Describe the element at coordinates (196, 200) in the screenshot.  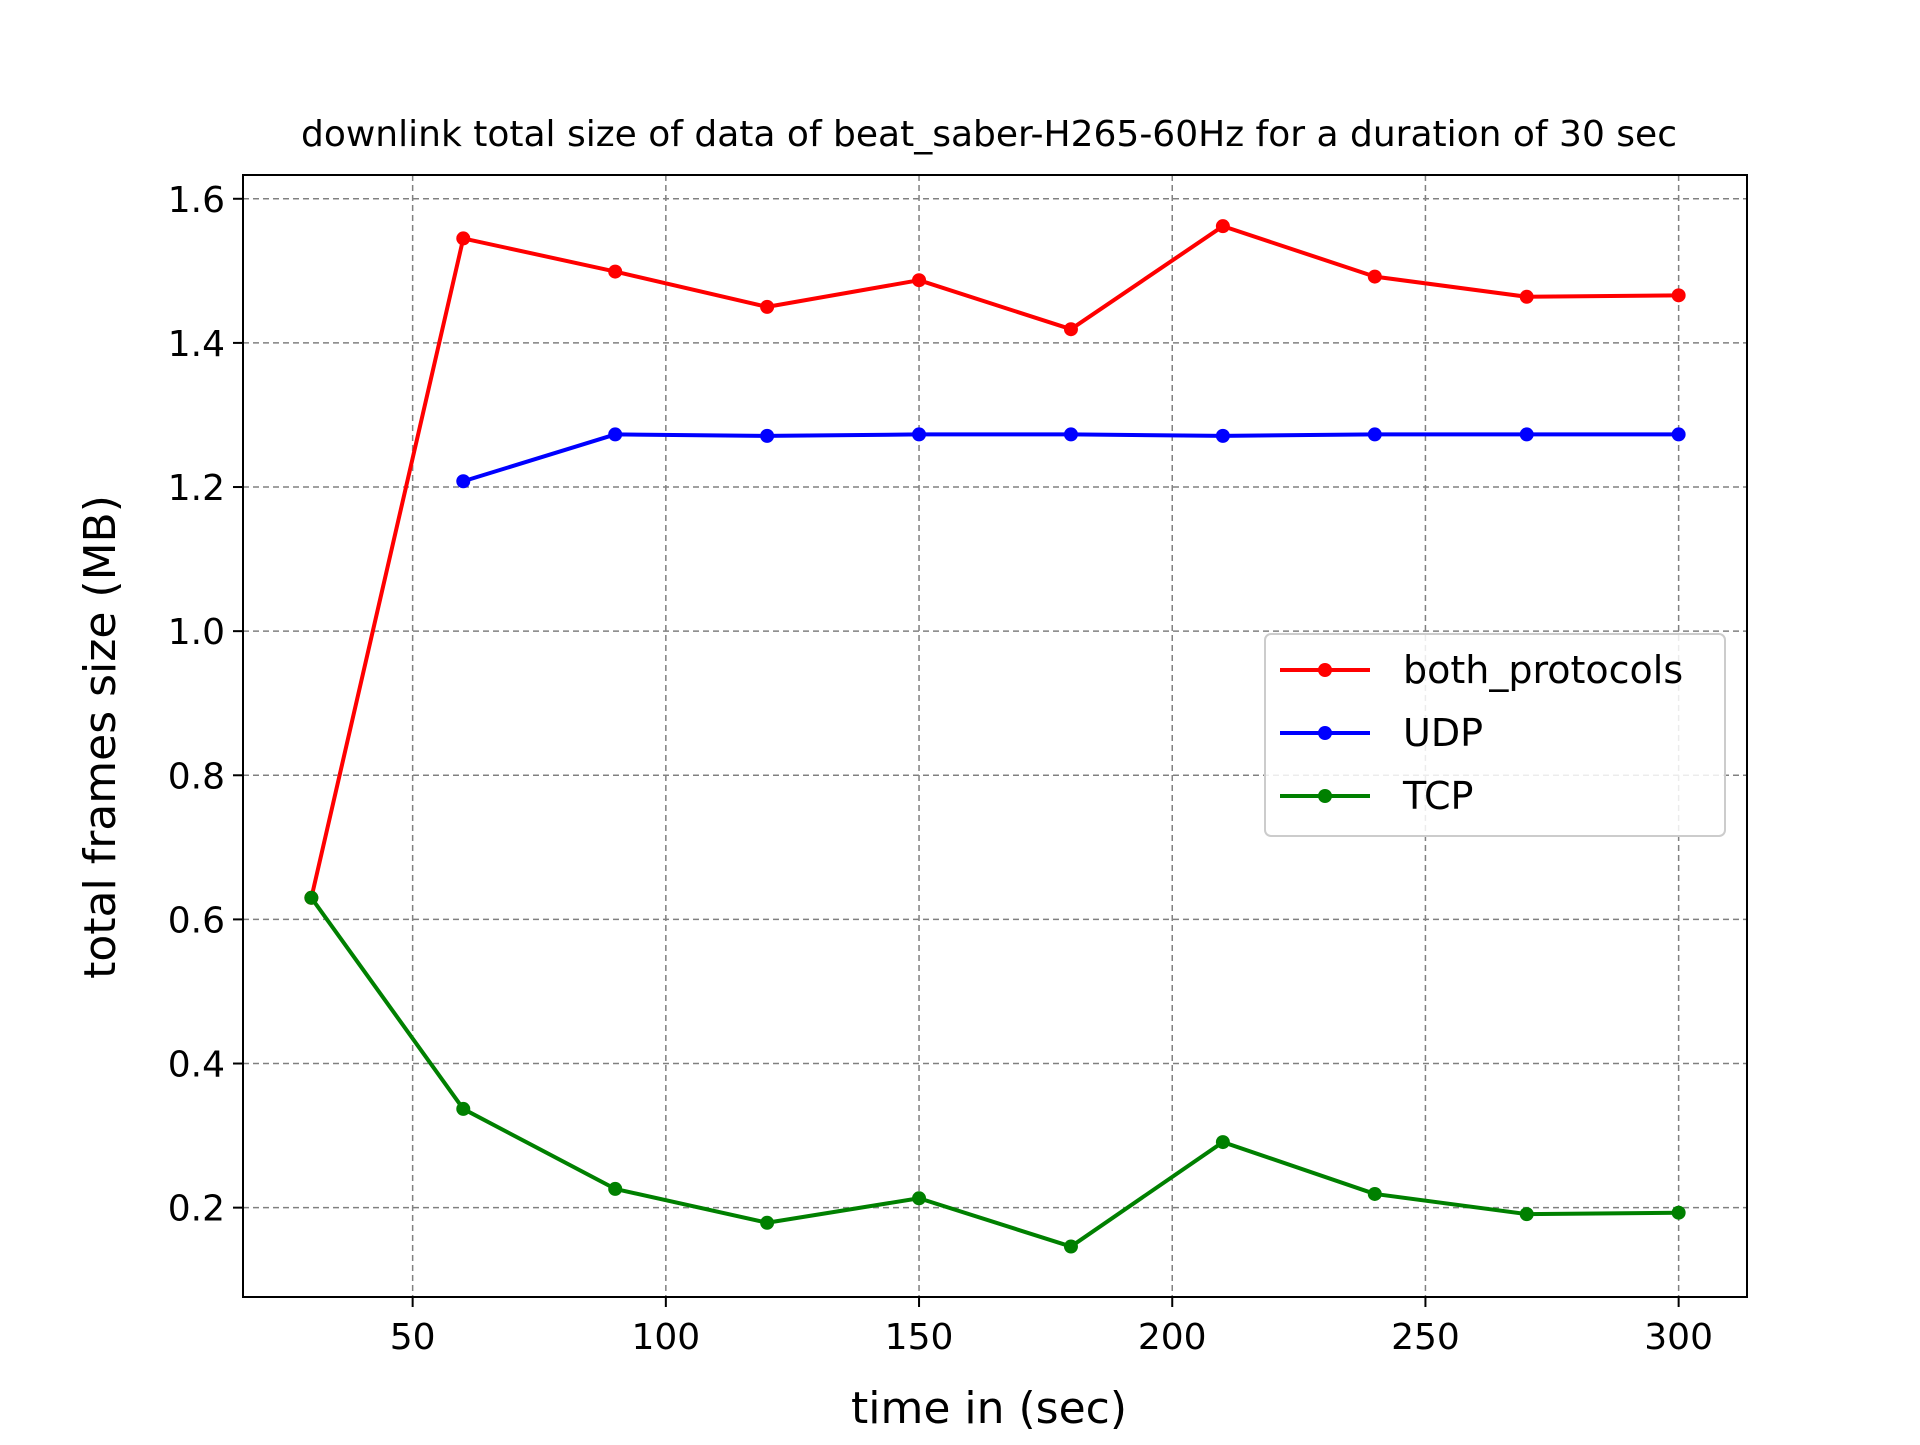
I see `y-tick-label: 1.6` at that location.